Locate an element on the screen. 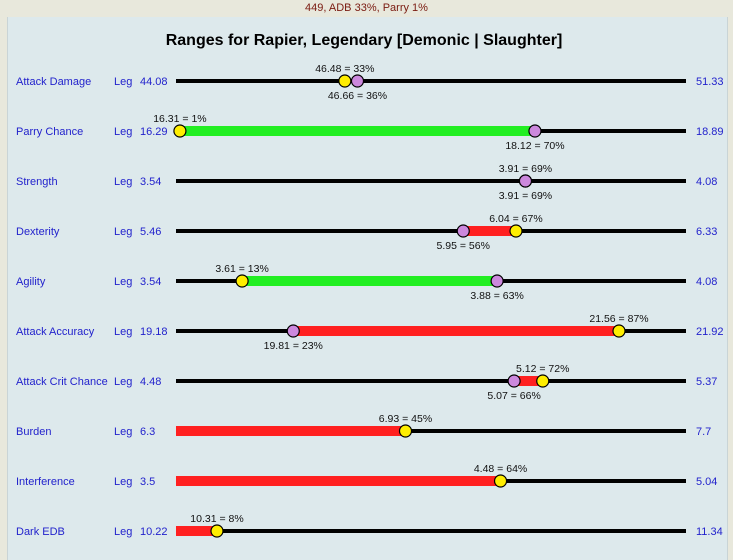 This screenshot has width=733, height=560. max-value: 5.04 is located at coordinates (706, 482).